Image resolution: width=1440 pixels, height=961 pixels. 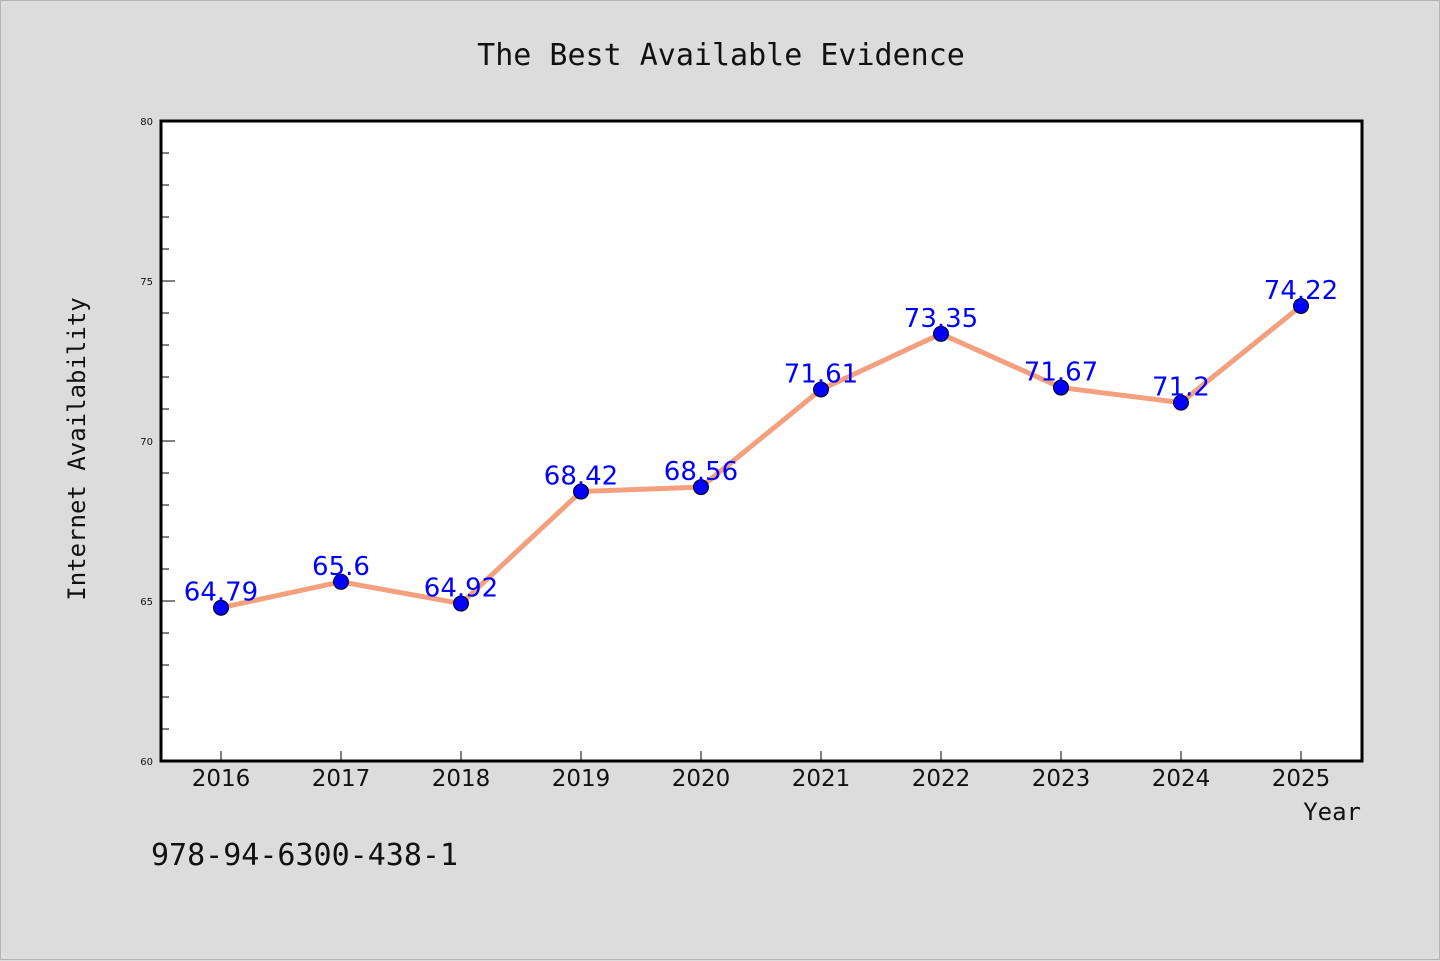 What do you see at coordinates (146, 122) in the screenshot?
I see `y-tick-label: 80` at bounding box center [146, 122].